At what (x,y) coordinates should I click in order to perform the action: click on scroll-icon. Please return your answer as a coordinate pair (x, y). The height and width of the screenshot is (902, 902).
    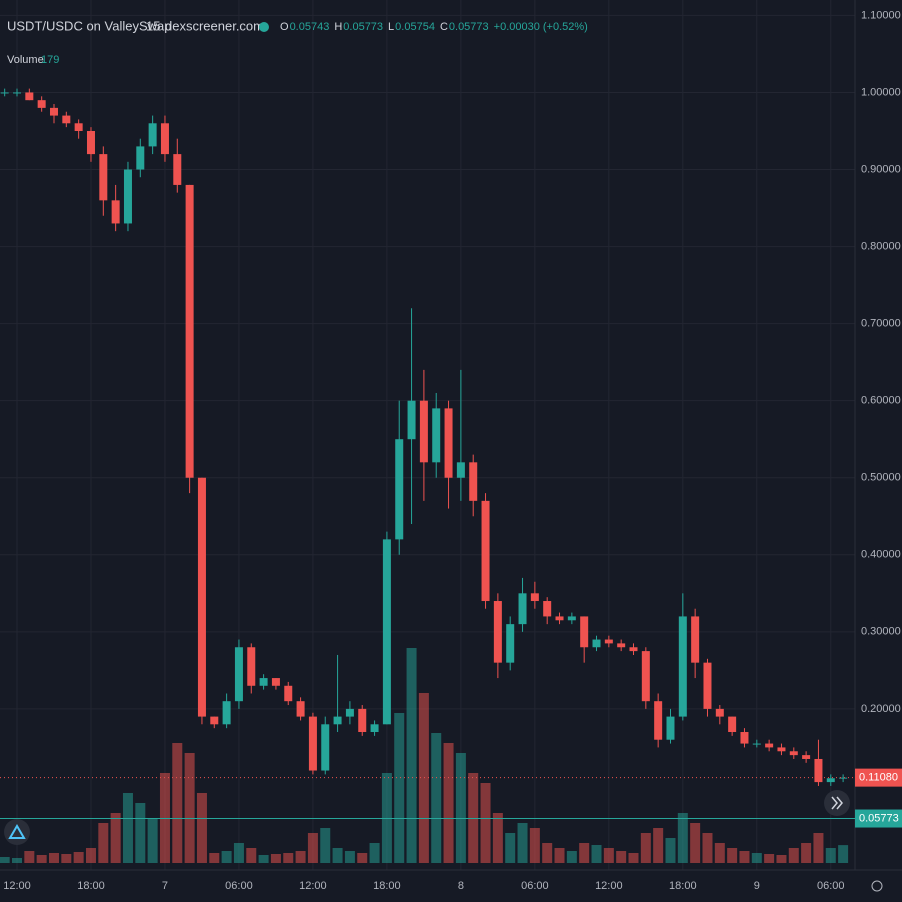
    Looking at the image, I should click on (837, 803).